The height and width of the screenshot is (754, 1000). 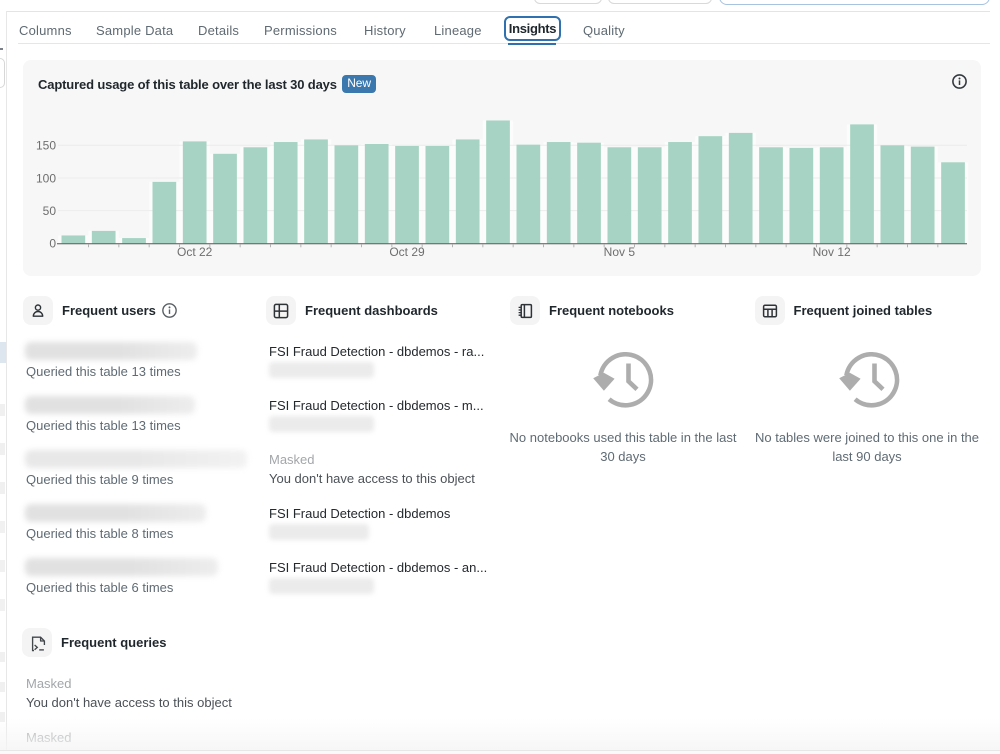 I want to click on svg-text: Oct 22, so click(x=195, y=252).